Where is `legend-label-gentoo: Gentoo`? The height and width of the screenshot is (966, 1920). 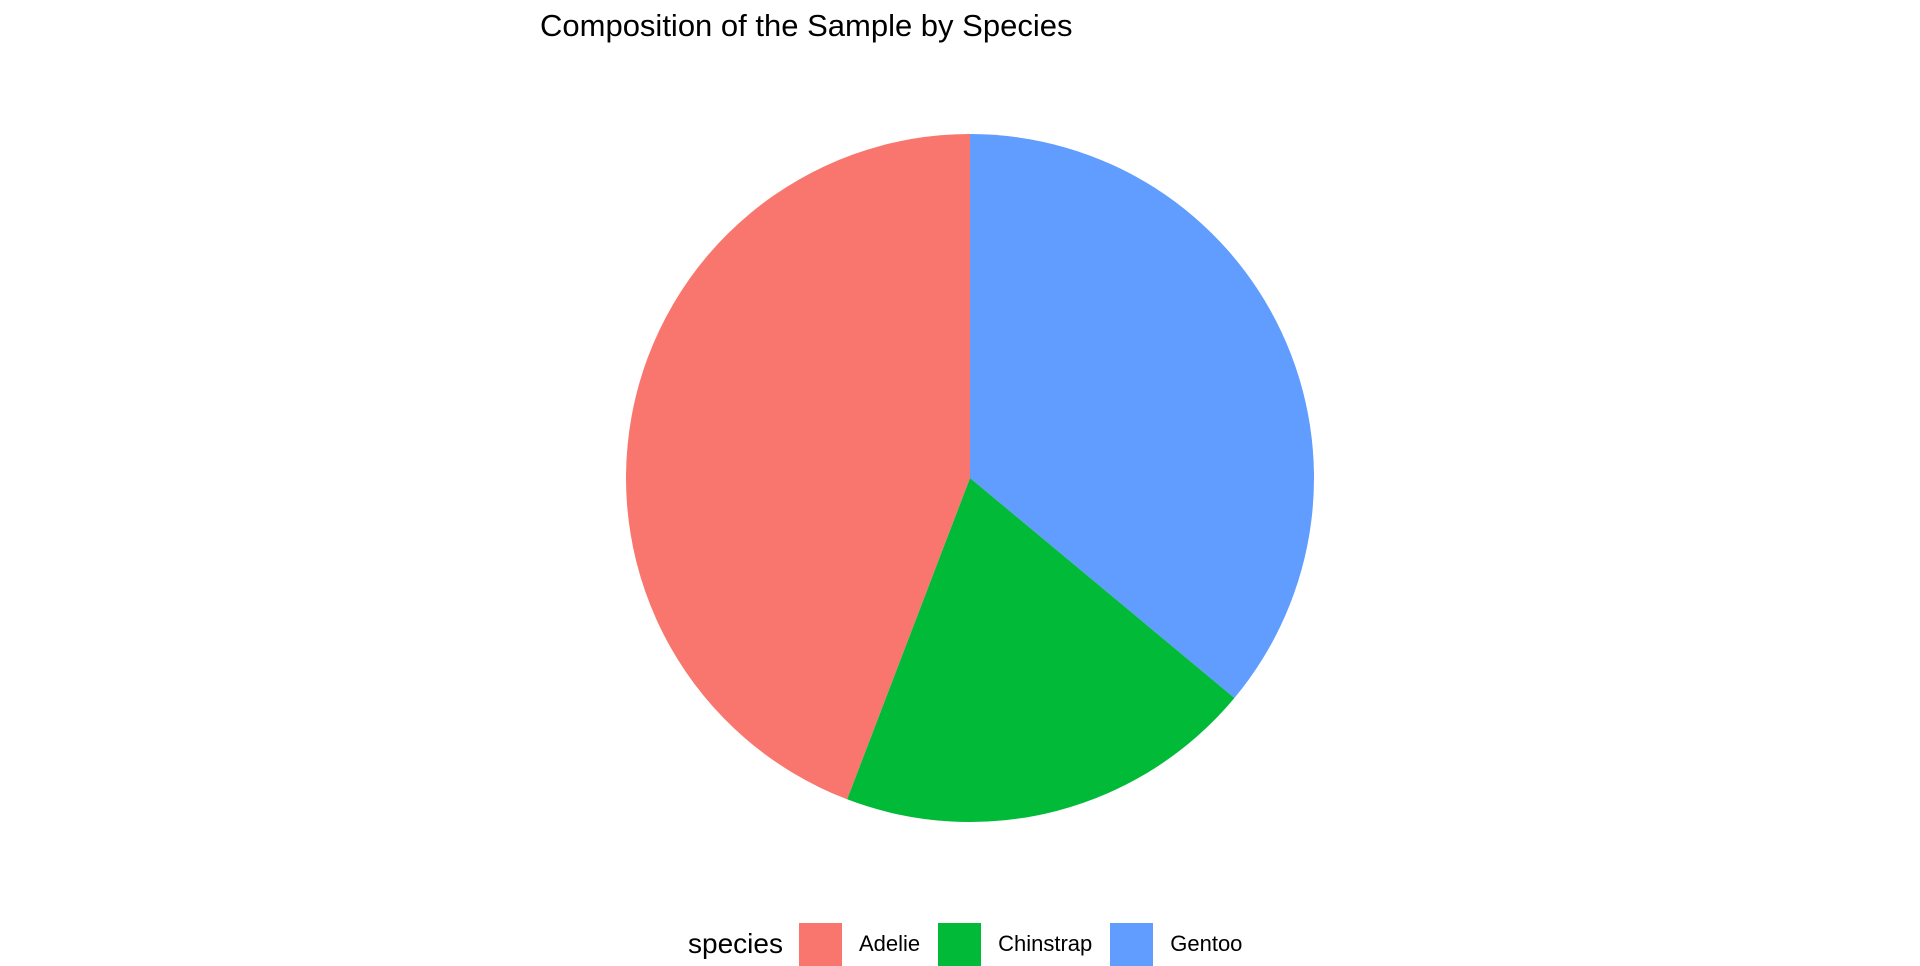
legend-label-gentoo: Gentoo is located at coordinates (1206, 943).